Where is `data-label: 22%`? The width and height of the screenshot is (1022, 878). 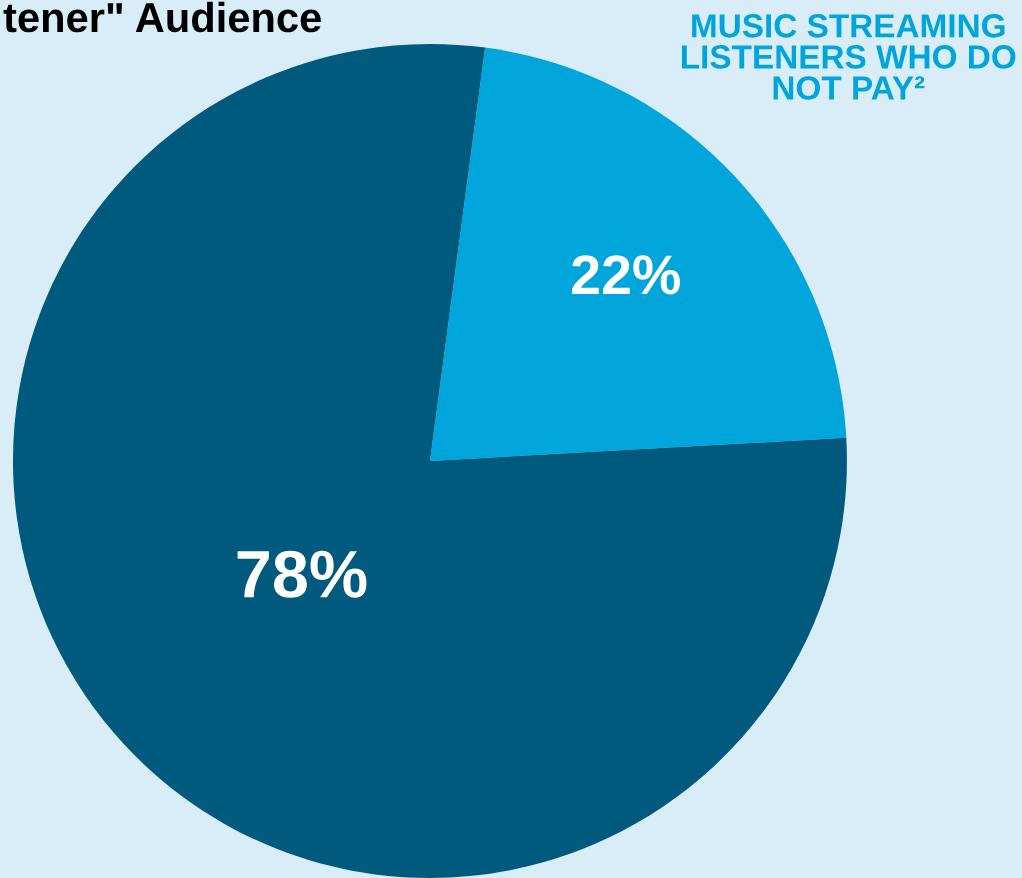
data-label: 22% is located at coordinates (626, 275).